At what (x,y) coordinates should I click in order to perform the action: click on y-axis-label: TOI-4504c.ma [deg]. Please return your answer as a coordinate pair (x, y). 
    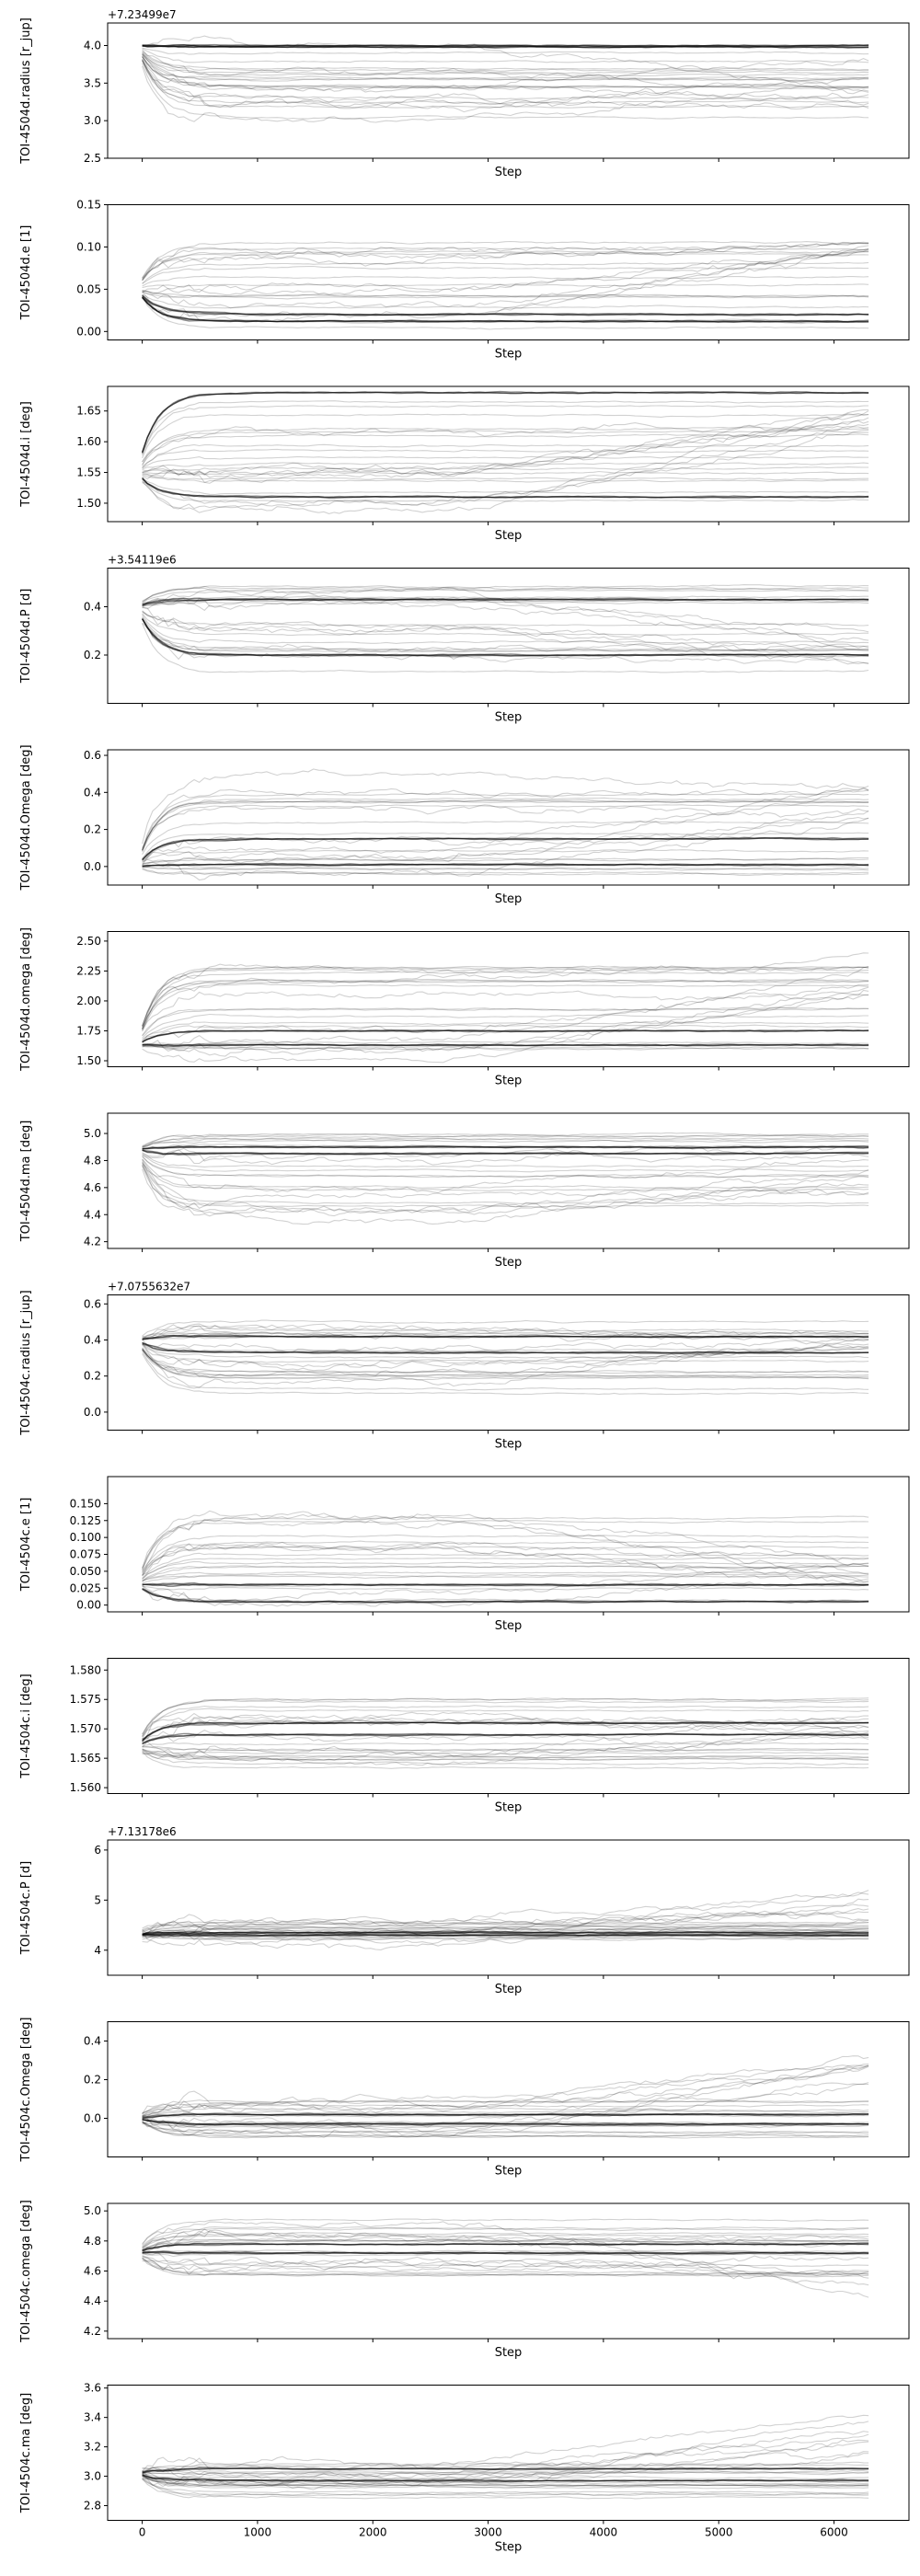
    Looking at the image, I should click on (26, 2453).